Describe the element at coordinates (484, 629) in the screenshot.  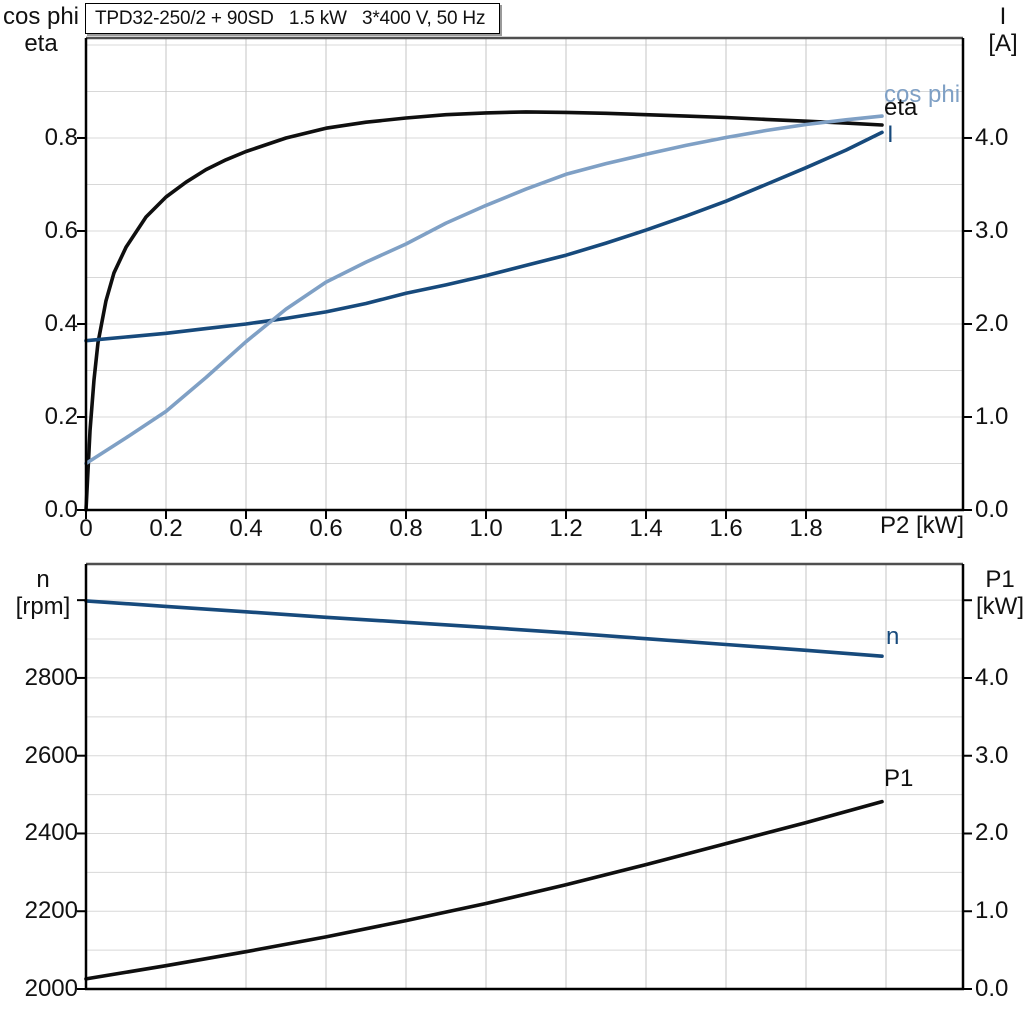
I see `speed-curve` at that location.